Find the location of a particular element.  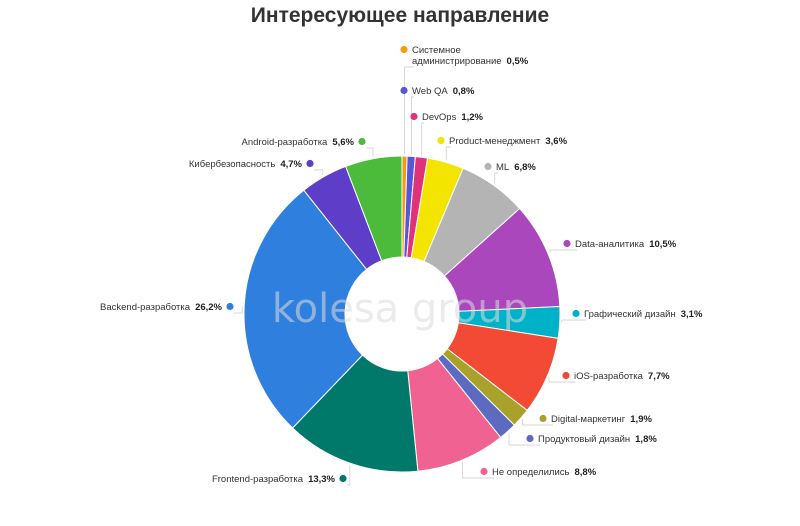

slice-label-value-12: 26,2% is located at coordinates (208, 307).